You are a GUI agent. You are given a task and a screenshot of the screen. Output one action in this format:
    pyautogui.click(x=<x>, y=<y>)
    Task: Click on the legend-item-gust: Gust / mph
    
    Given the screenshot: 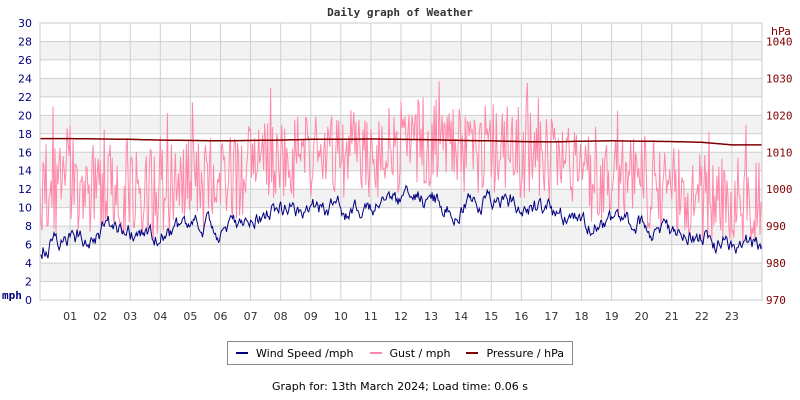 What is the action you would take?
    pyautogui.click(x=410, y=353)
    